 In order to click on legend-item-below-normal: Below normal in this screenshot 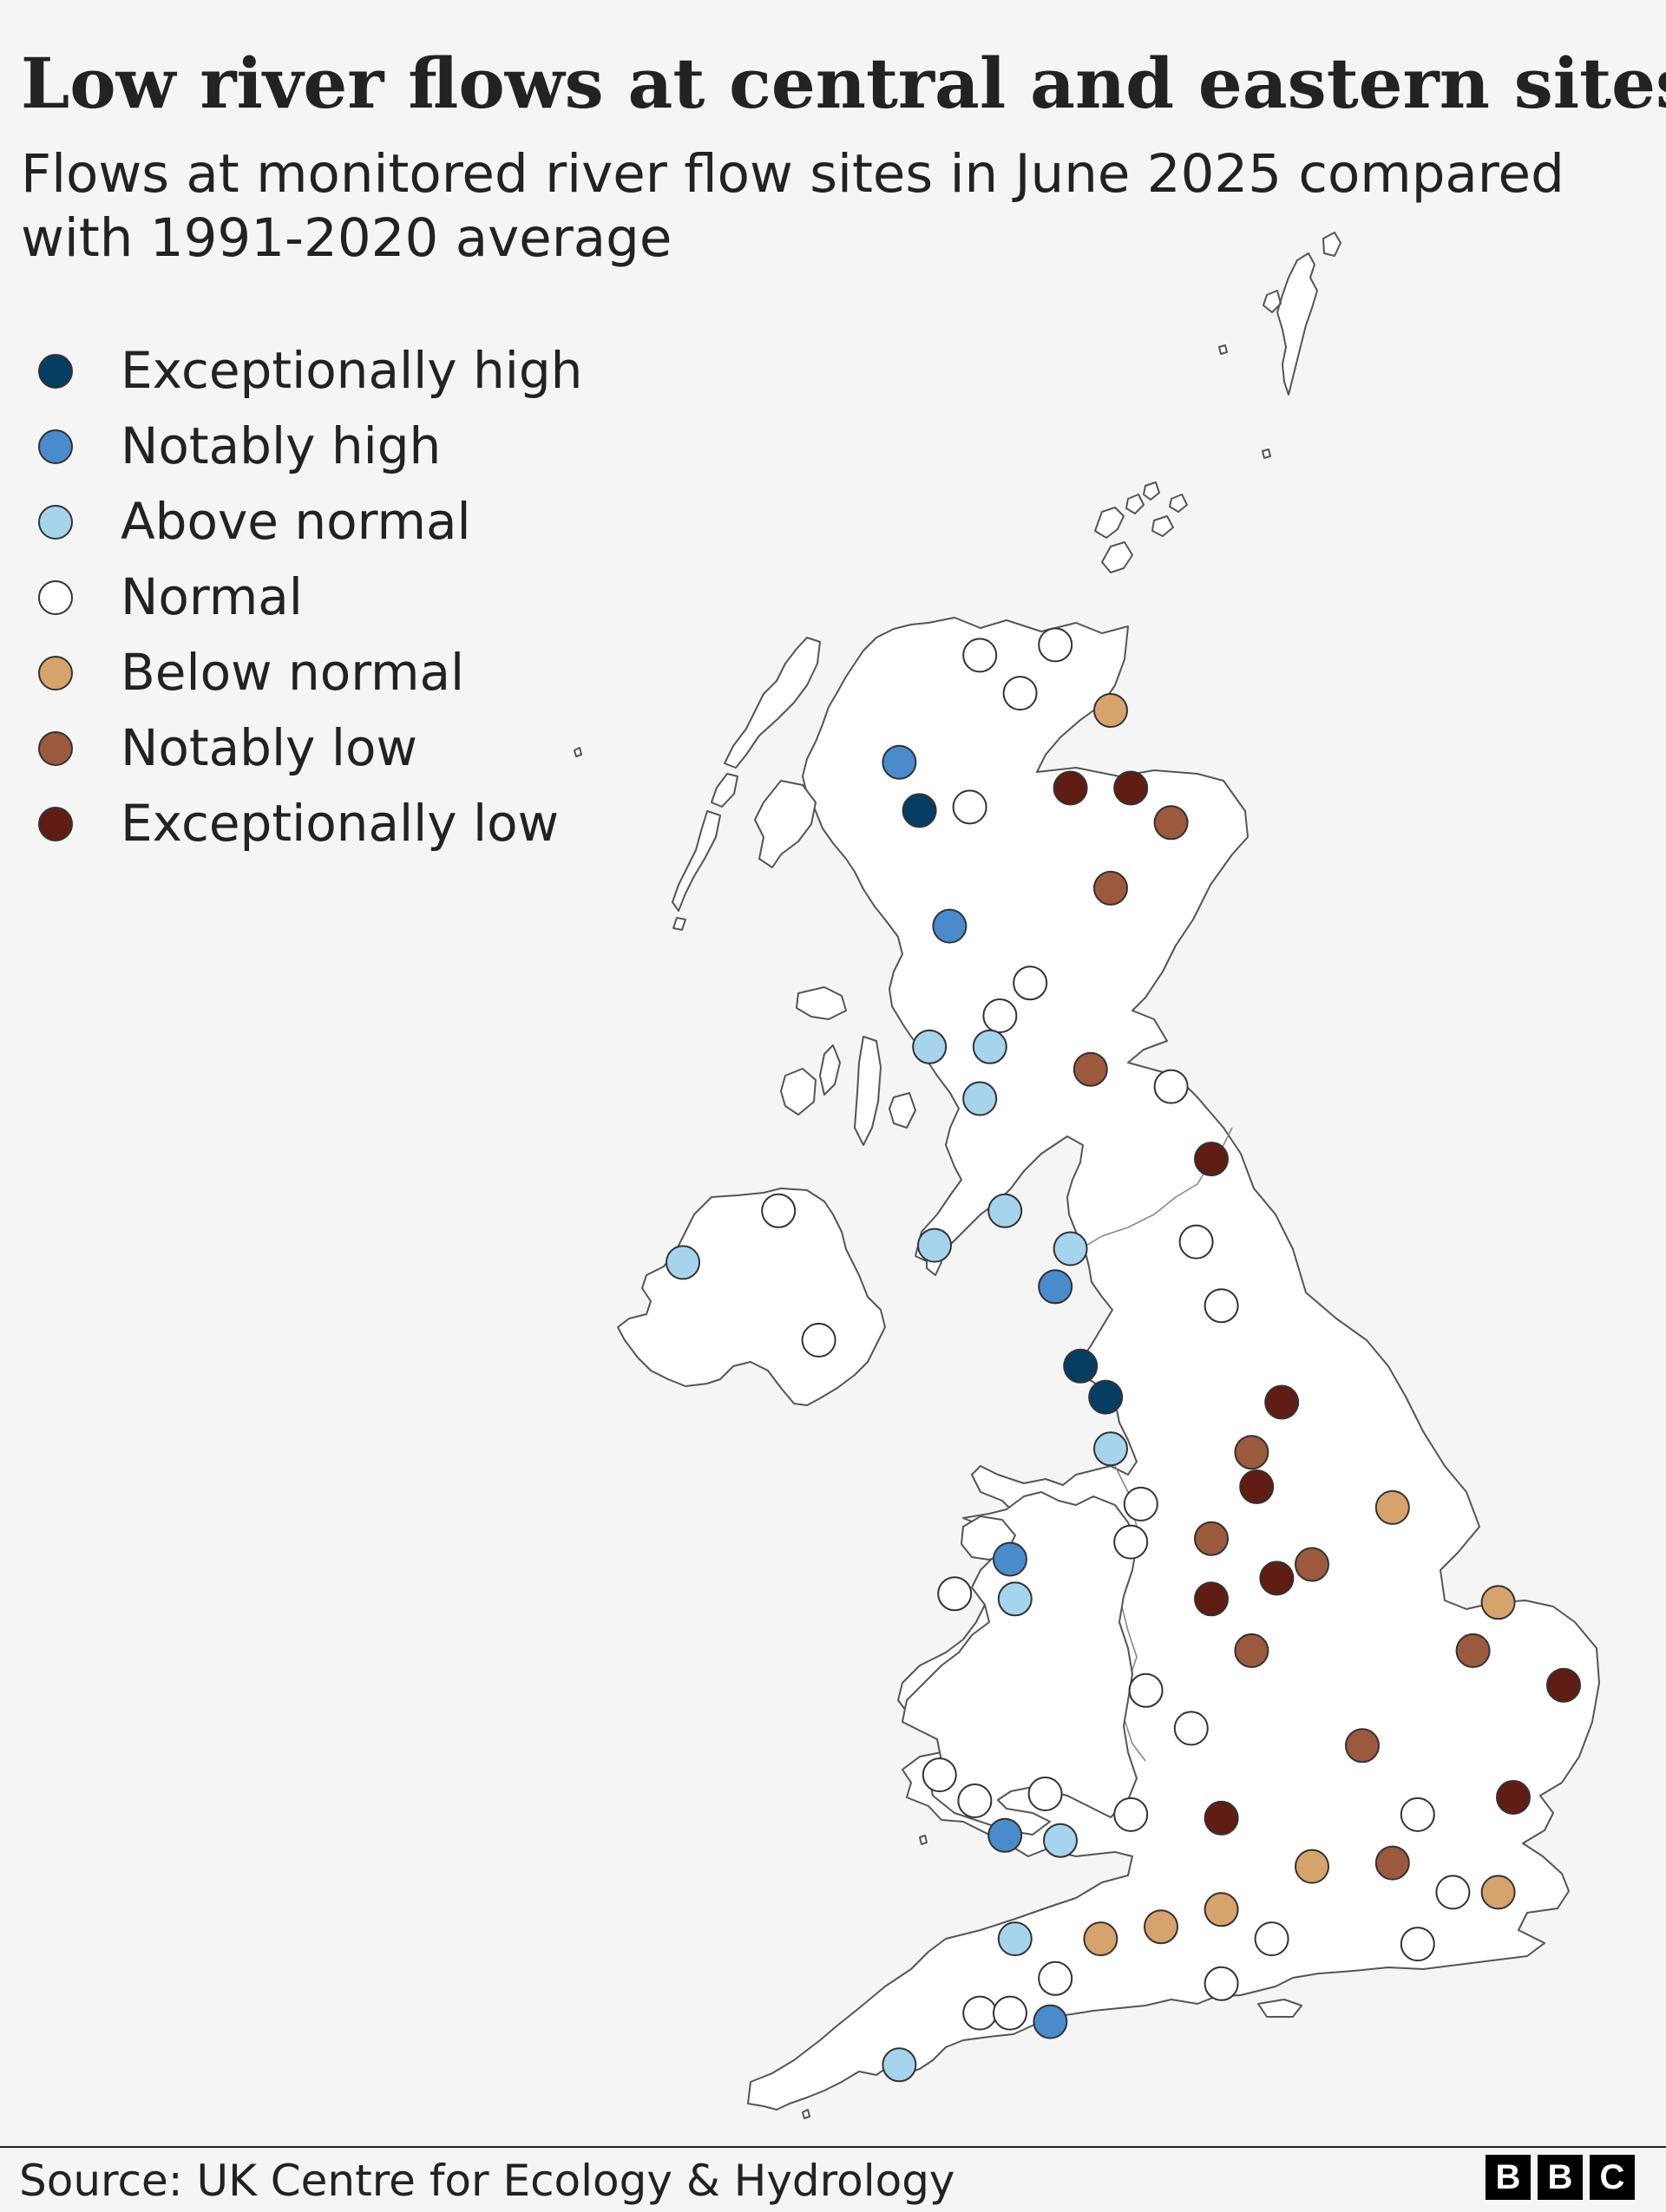, I will do `click(310, 672)`.